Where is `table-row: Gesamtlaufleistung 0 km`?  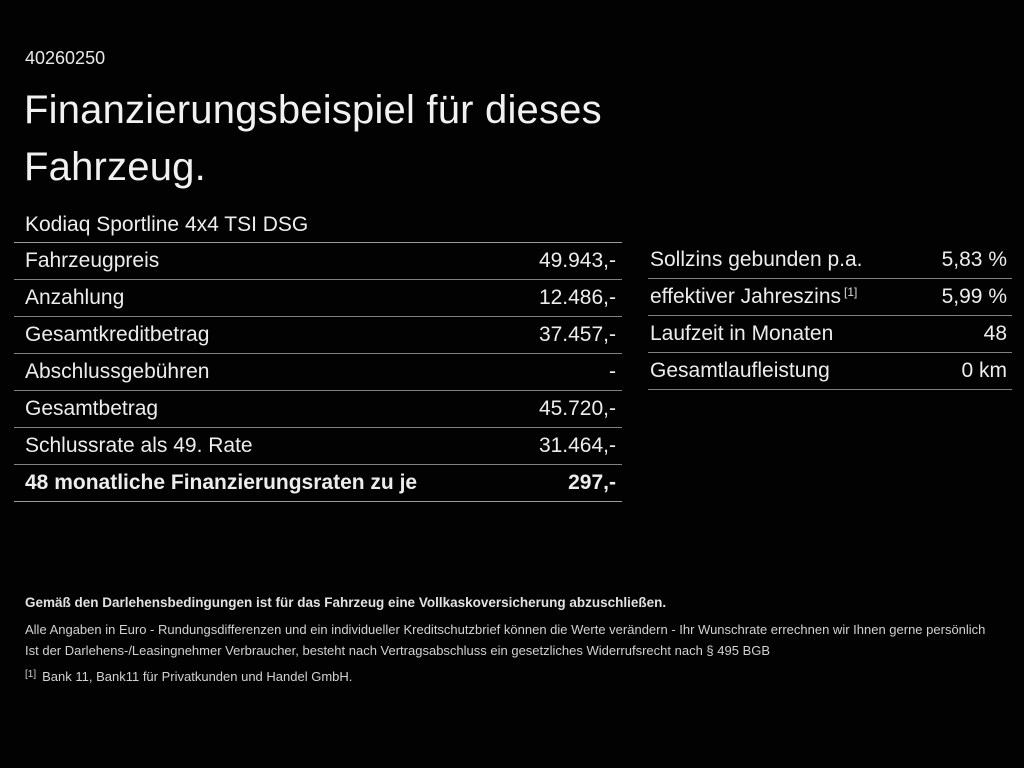 table-row: Gesamtlaufleistung 0 km is located at coordinates (830, 371).